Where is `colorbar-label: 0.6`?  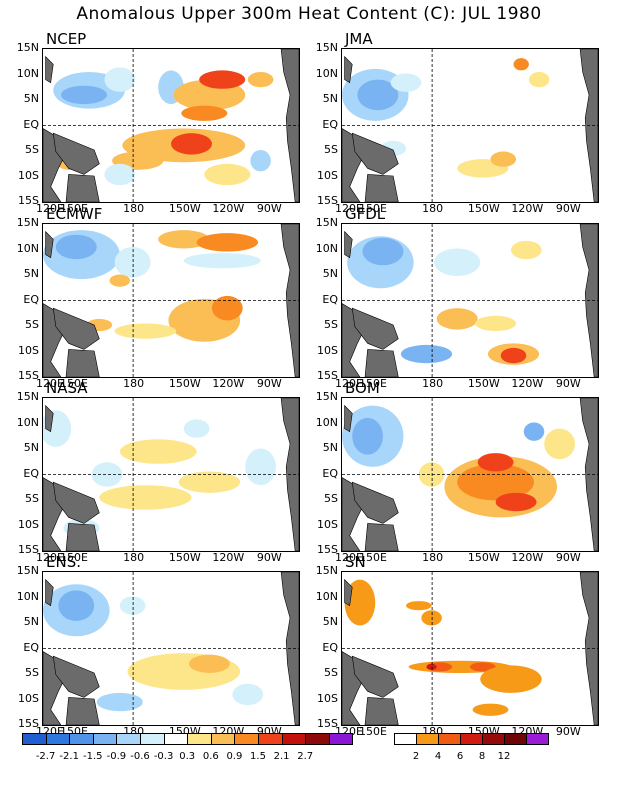
colorbar-label: 0.6 is located at coordinates (210, 756).